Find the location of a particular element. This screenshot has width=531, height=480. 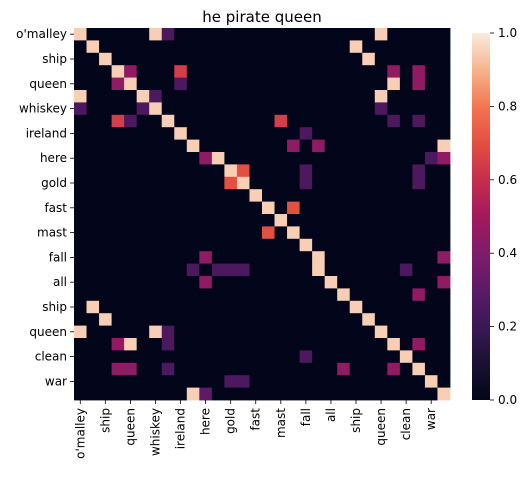

colorbar-tick-label: 0.2 is located at coordinates (507, 327).